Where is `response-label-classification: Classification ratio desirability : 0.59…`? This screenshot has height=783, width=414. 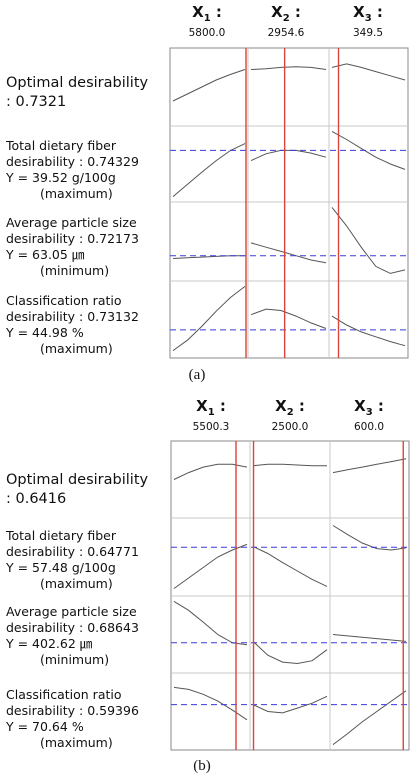 response-label-classification: Classification ratio desirability : 0.59… is located at coordinates (72, 718).